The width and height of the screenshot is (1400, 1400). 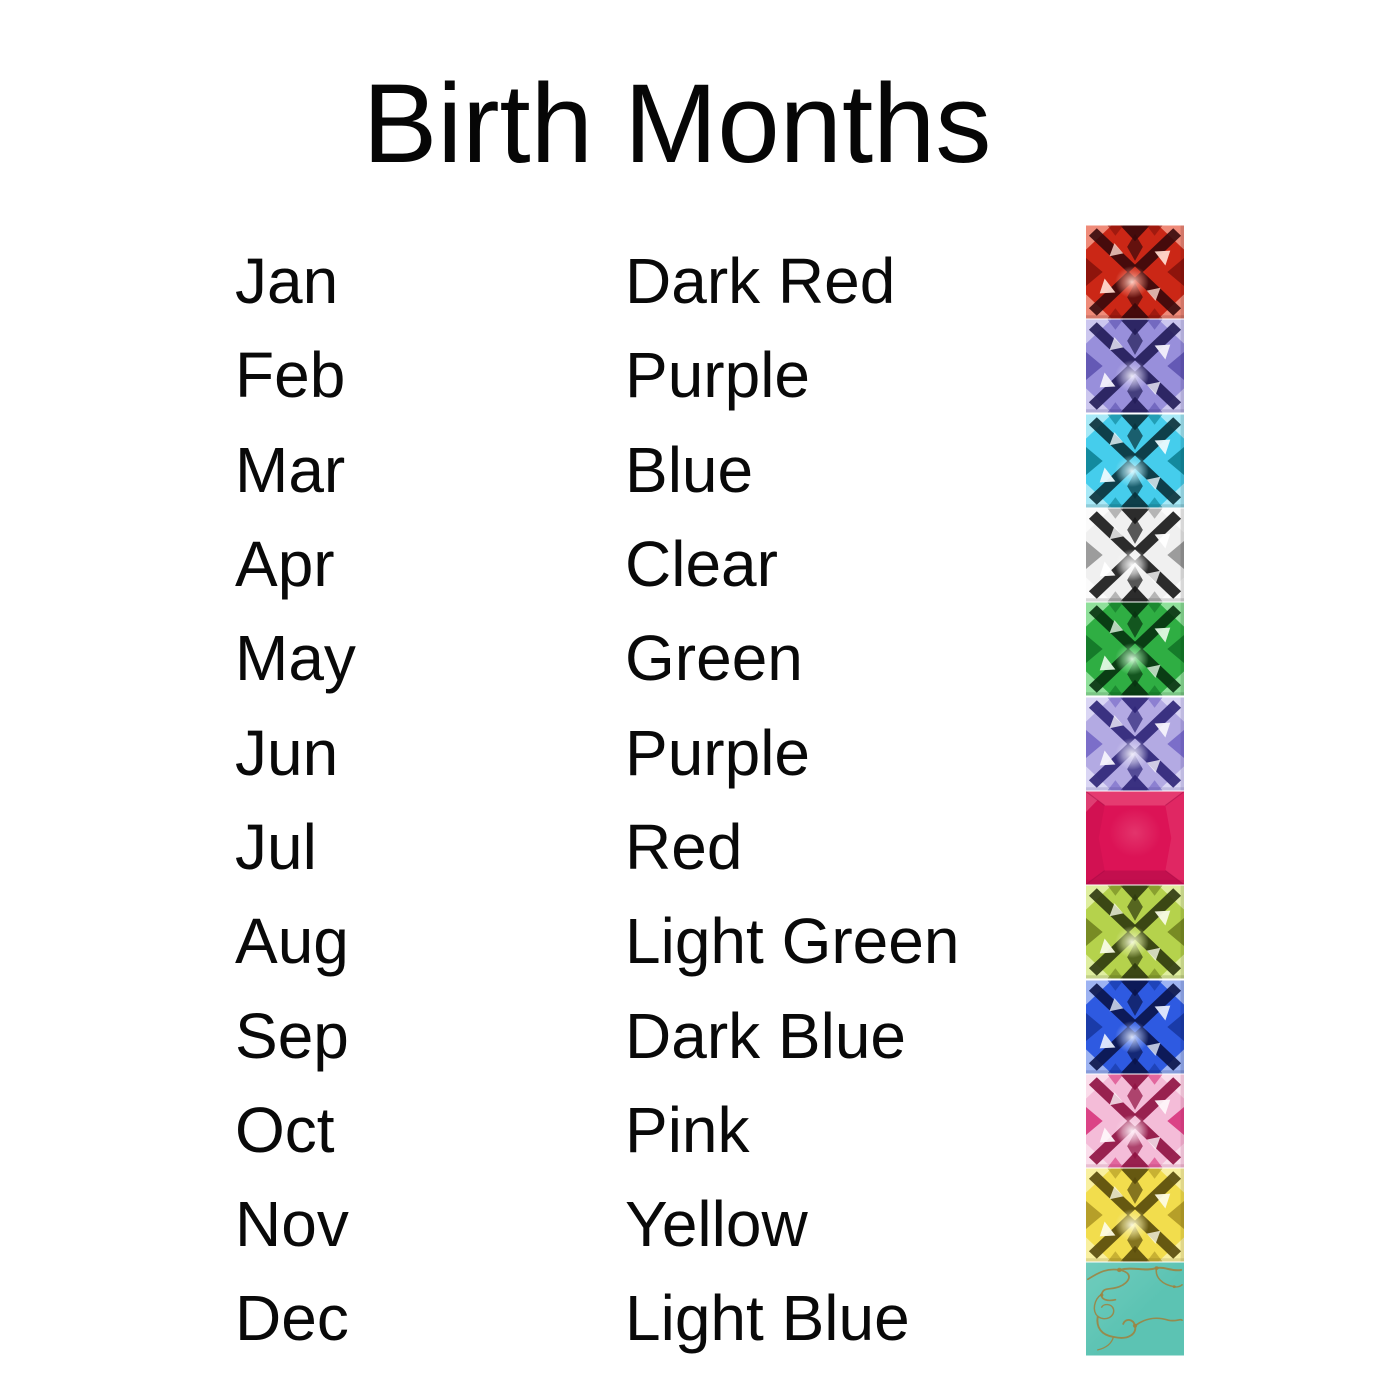 What do you see at coordinates (1135, 272) in the screenshot?
I see `gem-dark-red-icon` at bounding box center [1135, 272].